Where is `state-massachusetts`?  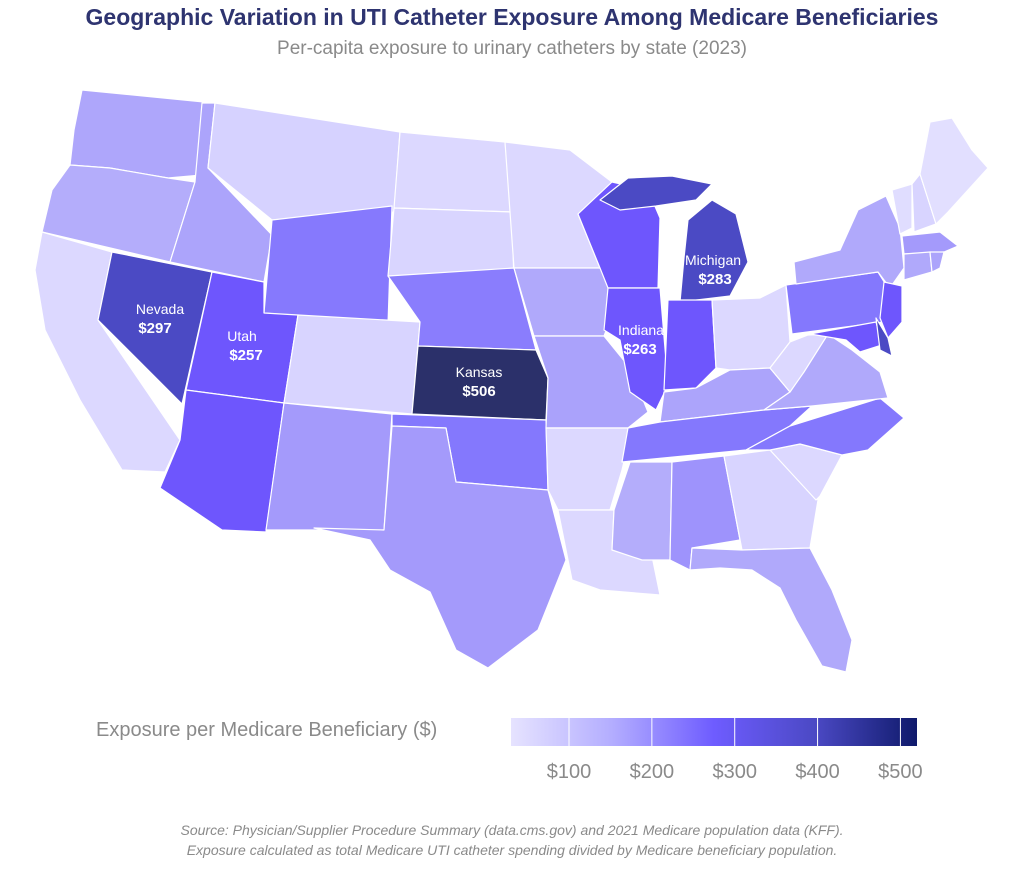 state-massachusetts is located at coordinates (930, 243).